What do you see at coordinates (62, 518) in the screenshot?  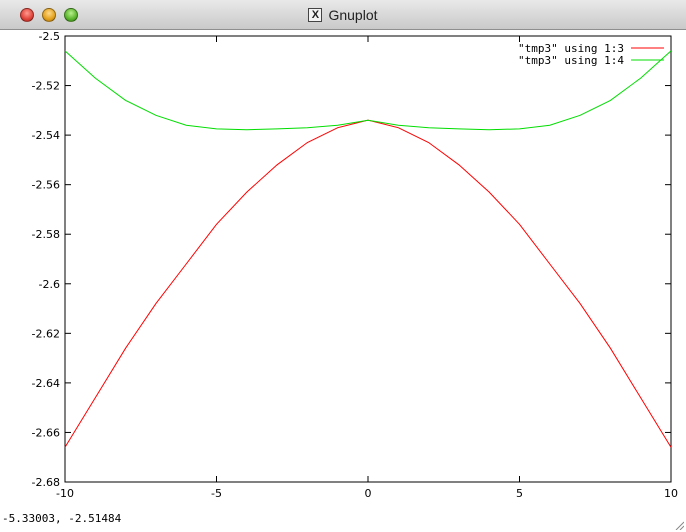 I see `cursor-coordinates: -5.33003, -2.51484` at bounding box center [62, 518].